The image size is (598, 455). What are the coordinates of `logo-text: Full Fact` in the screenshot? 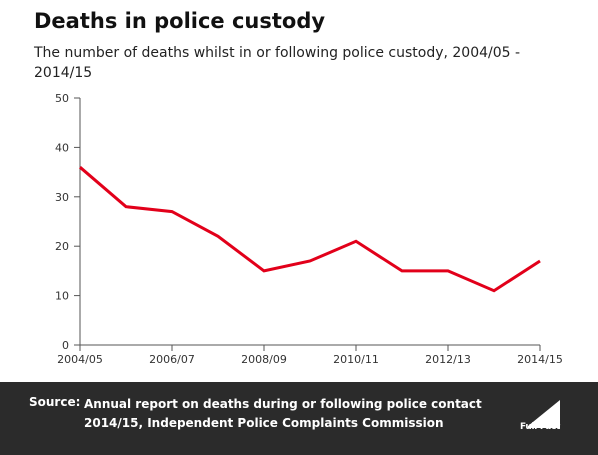 It's located at (540, 427).